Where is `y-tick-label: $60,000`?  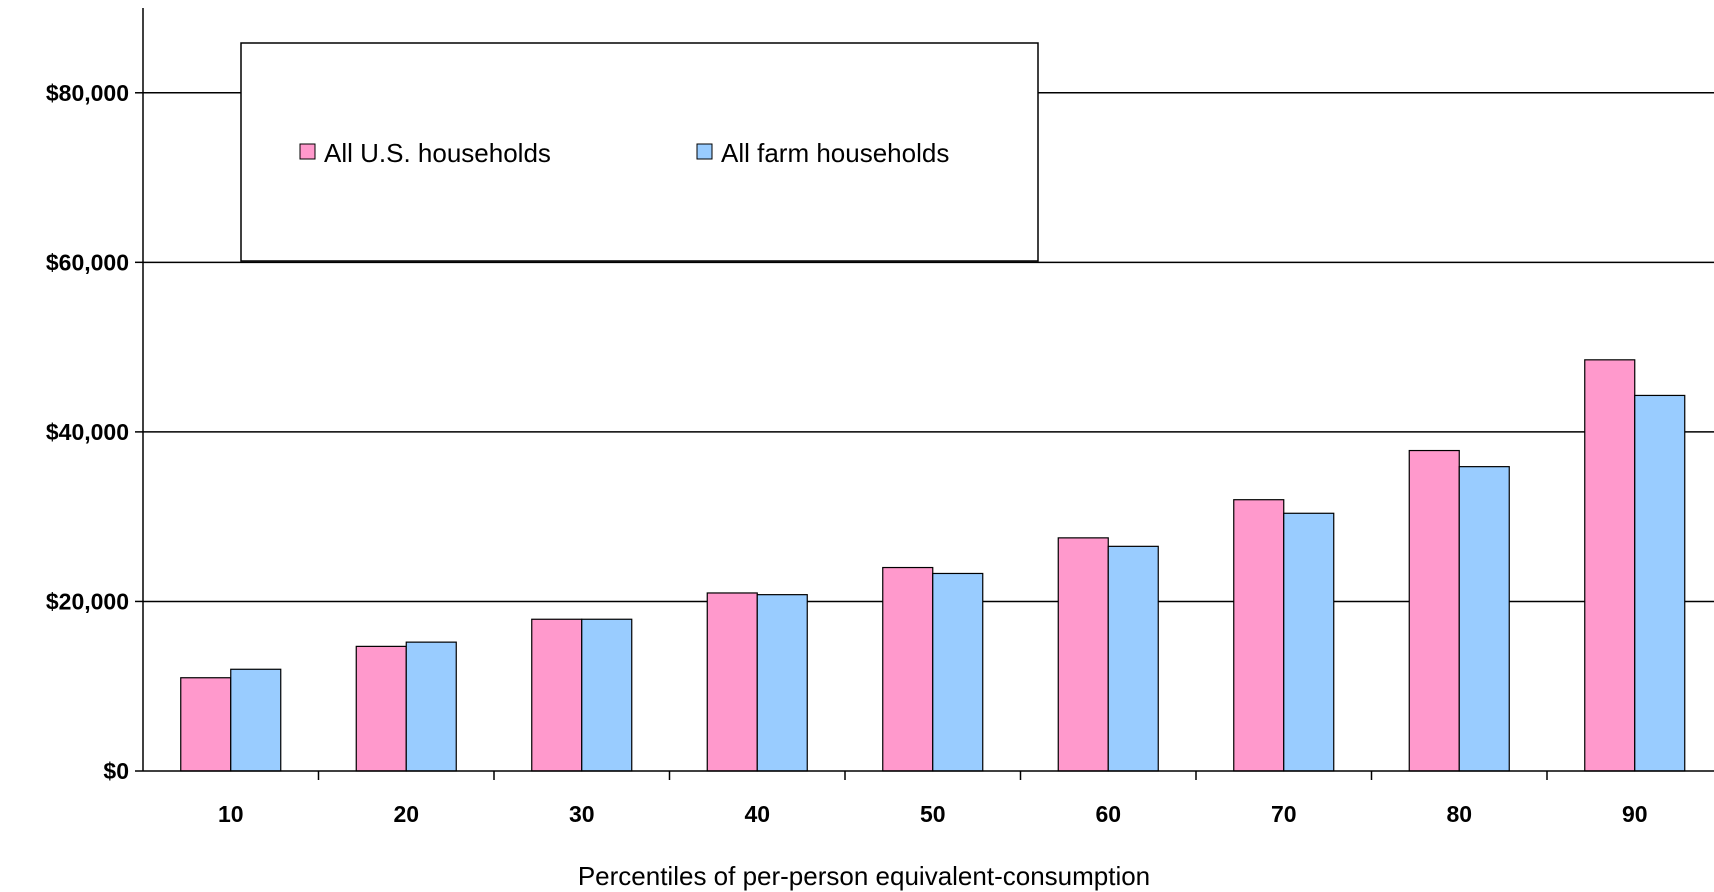 y-tick-label: $60,000 is located at coordinates (87, 262).